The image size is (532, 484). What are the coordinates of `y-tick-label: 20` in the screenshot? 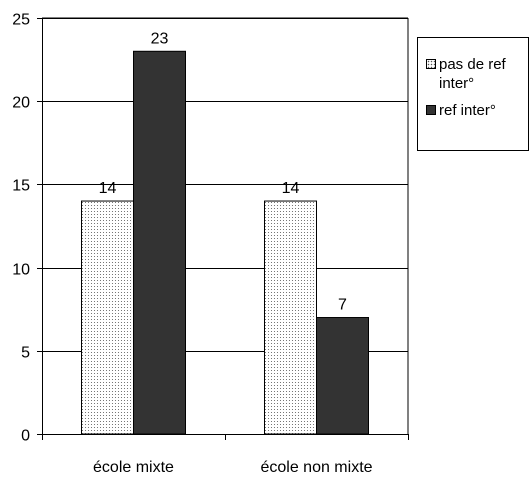 It's located at (21, 103).